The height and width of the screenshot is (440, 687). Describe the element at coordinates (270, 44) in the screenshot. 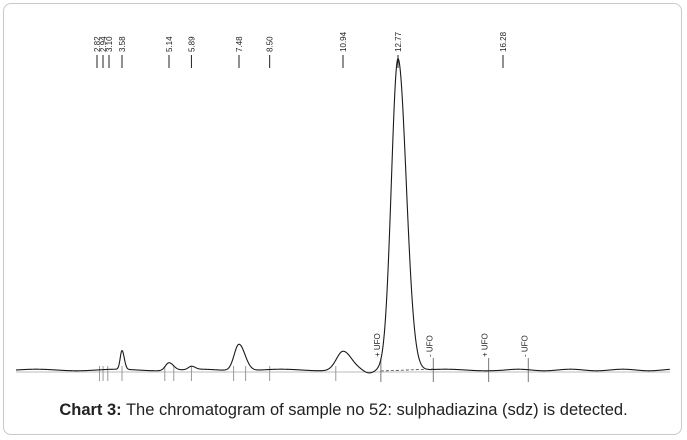

I see `retention-time-label: 8.50` at that location.